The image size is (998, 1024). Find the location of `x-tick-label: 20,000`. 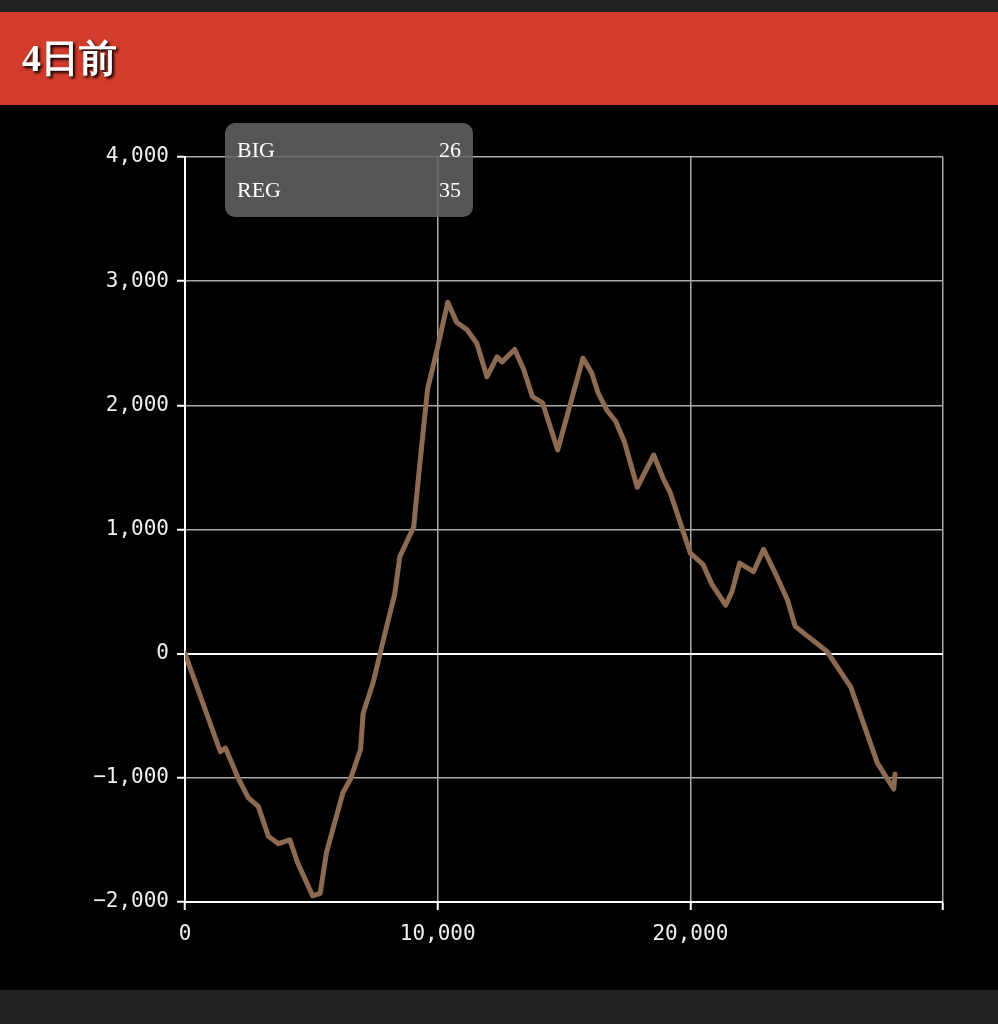

x-tick-label: 20,000 is located at coordinates (690, 933).